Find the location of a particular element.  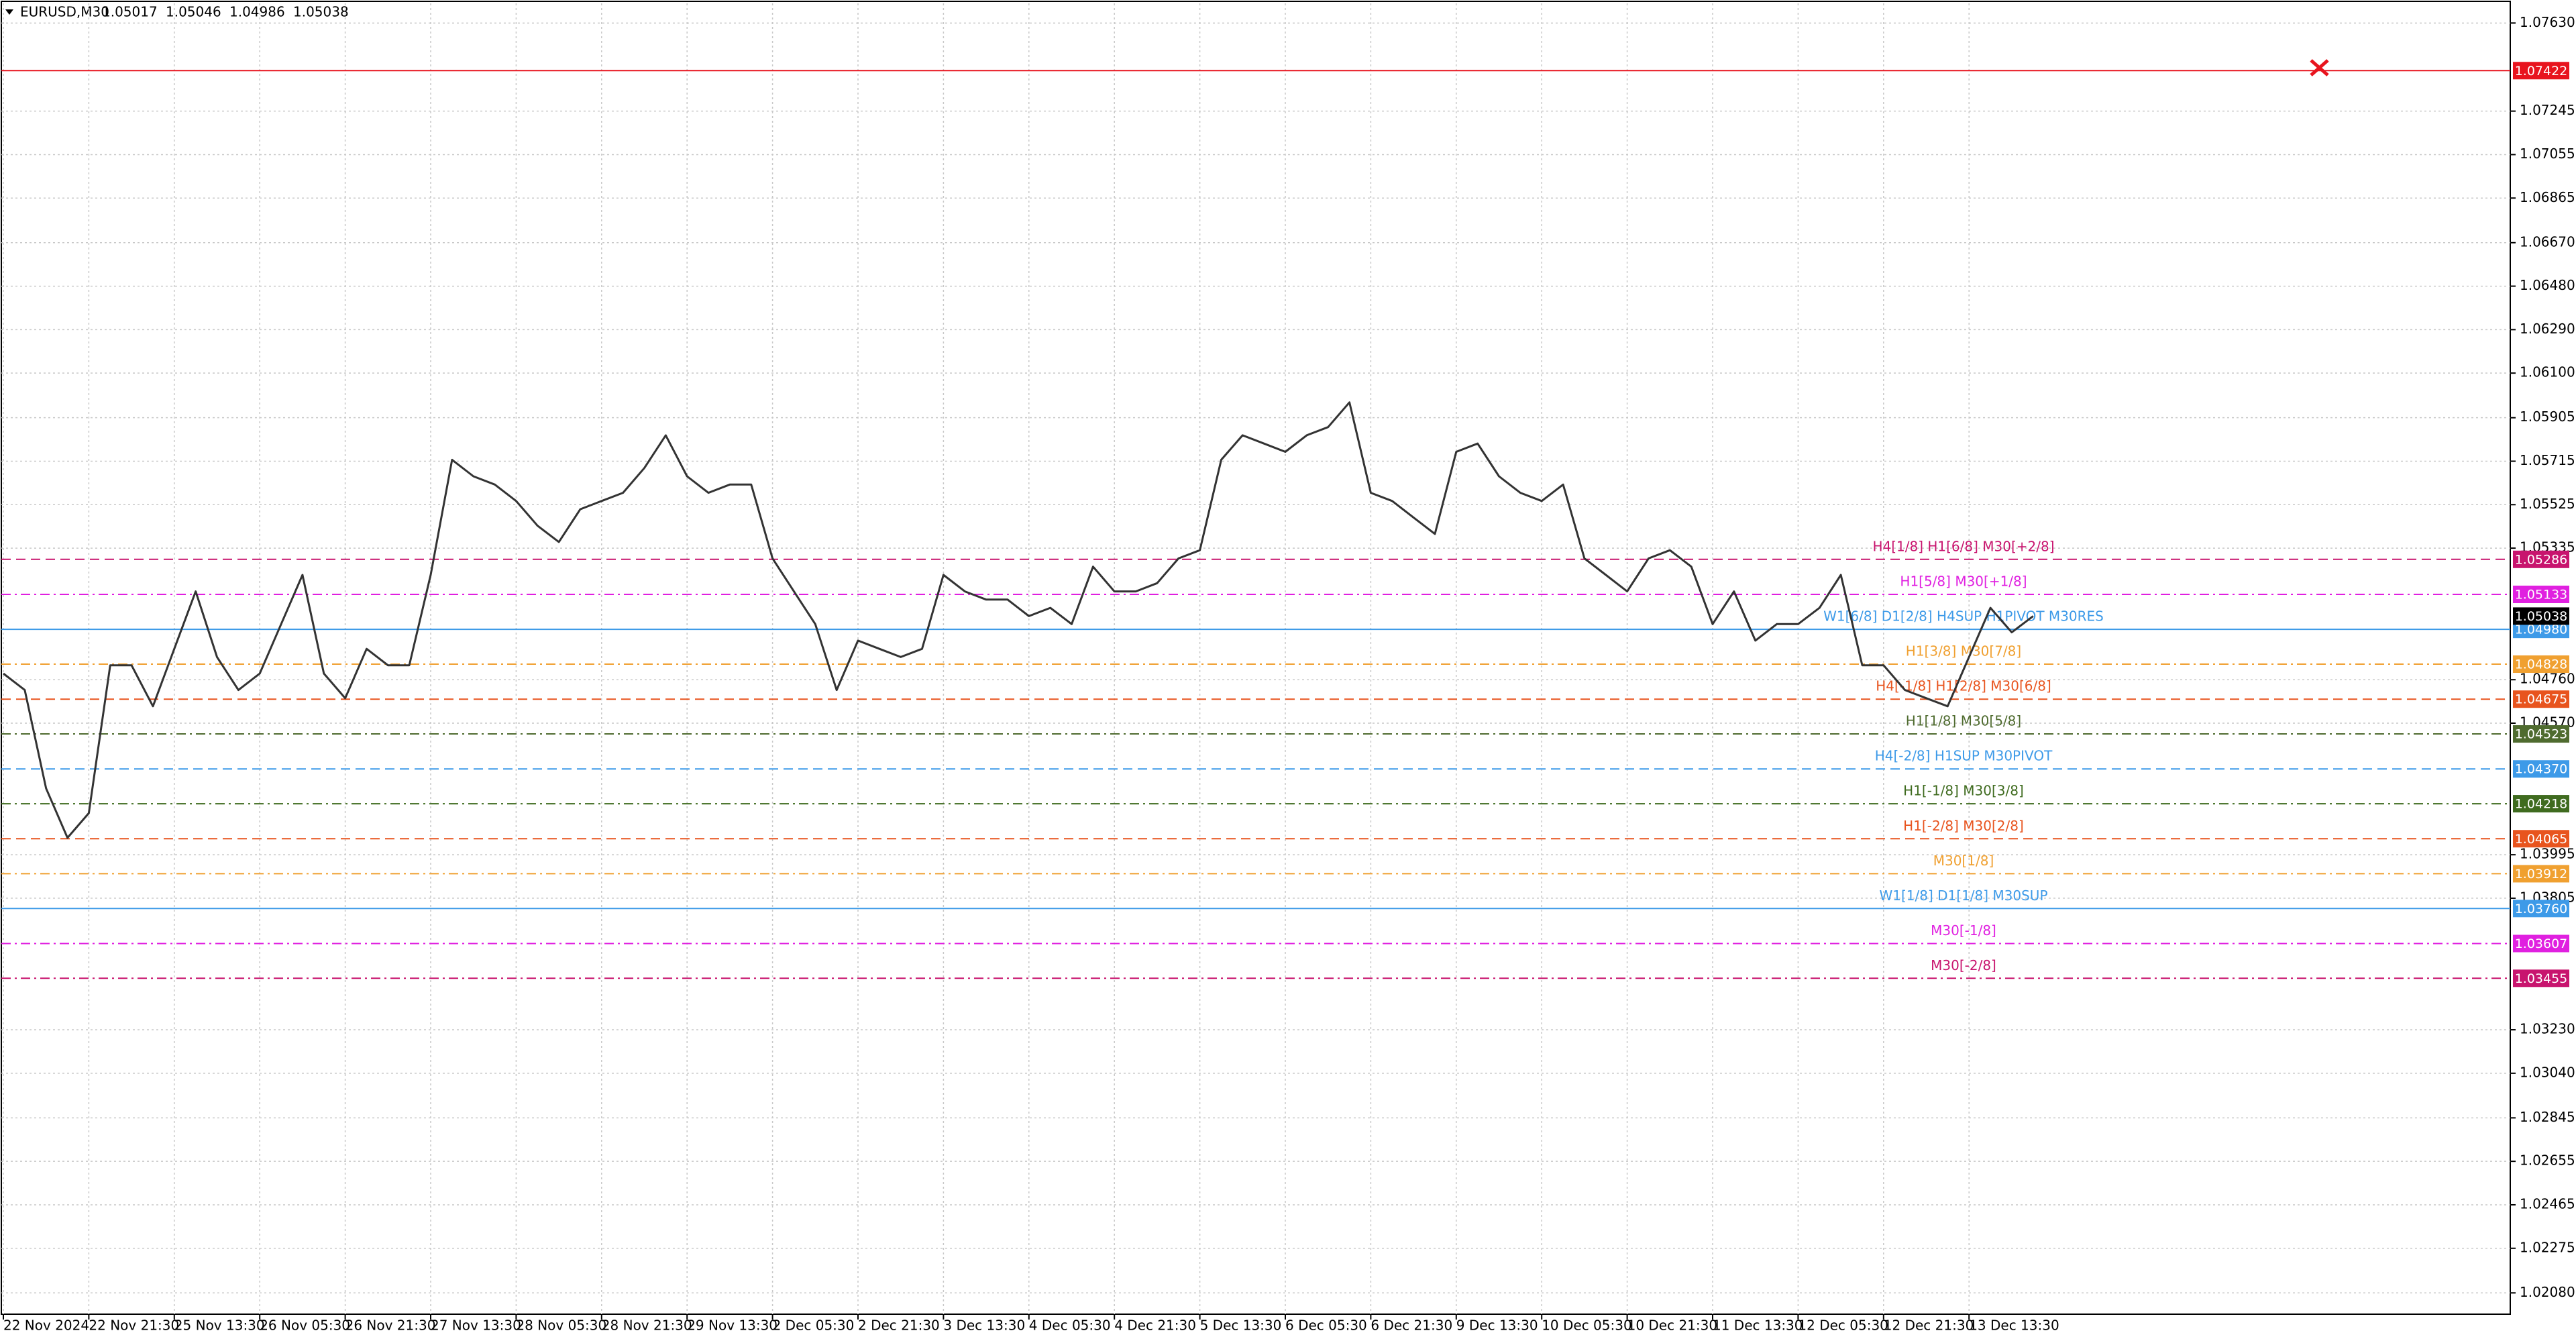

x-tick-label: 22 Nov 21:30 is located at coordinates (134, 1326).